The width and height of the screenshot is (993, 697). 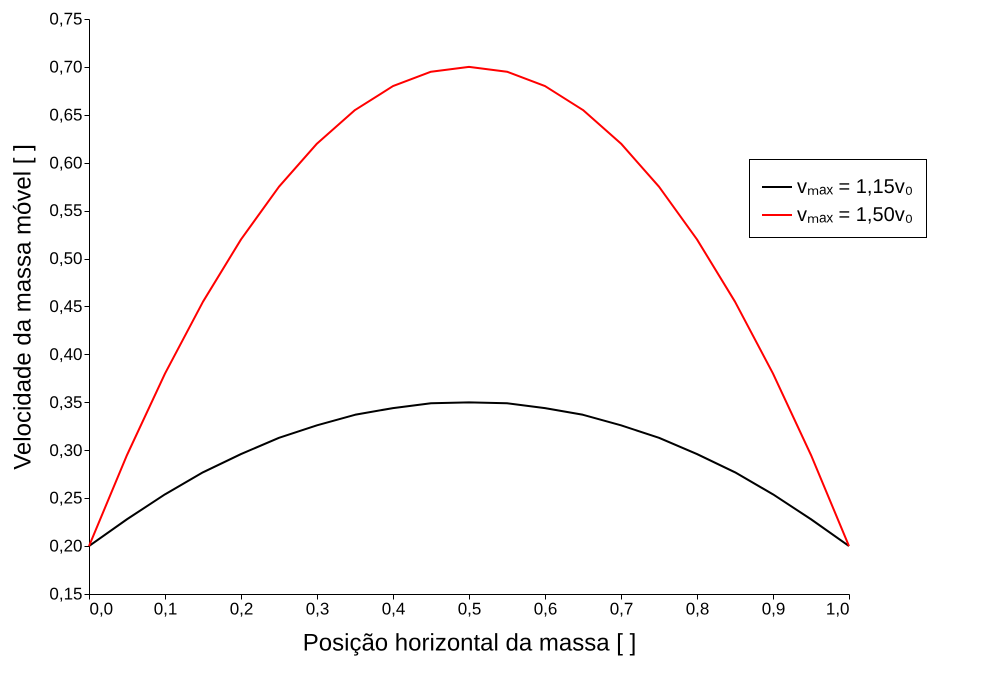 I want to click on x-tick-label: 0,9, so click(x=774, y=609).